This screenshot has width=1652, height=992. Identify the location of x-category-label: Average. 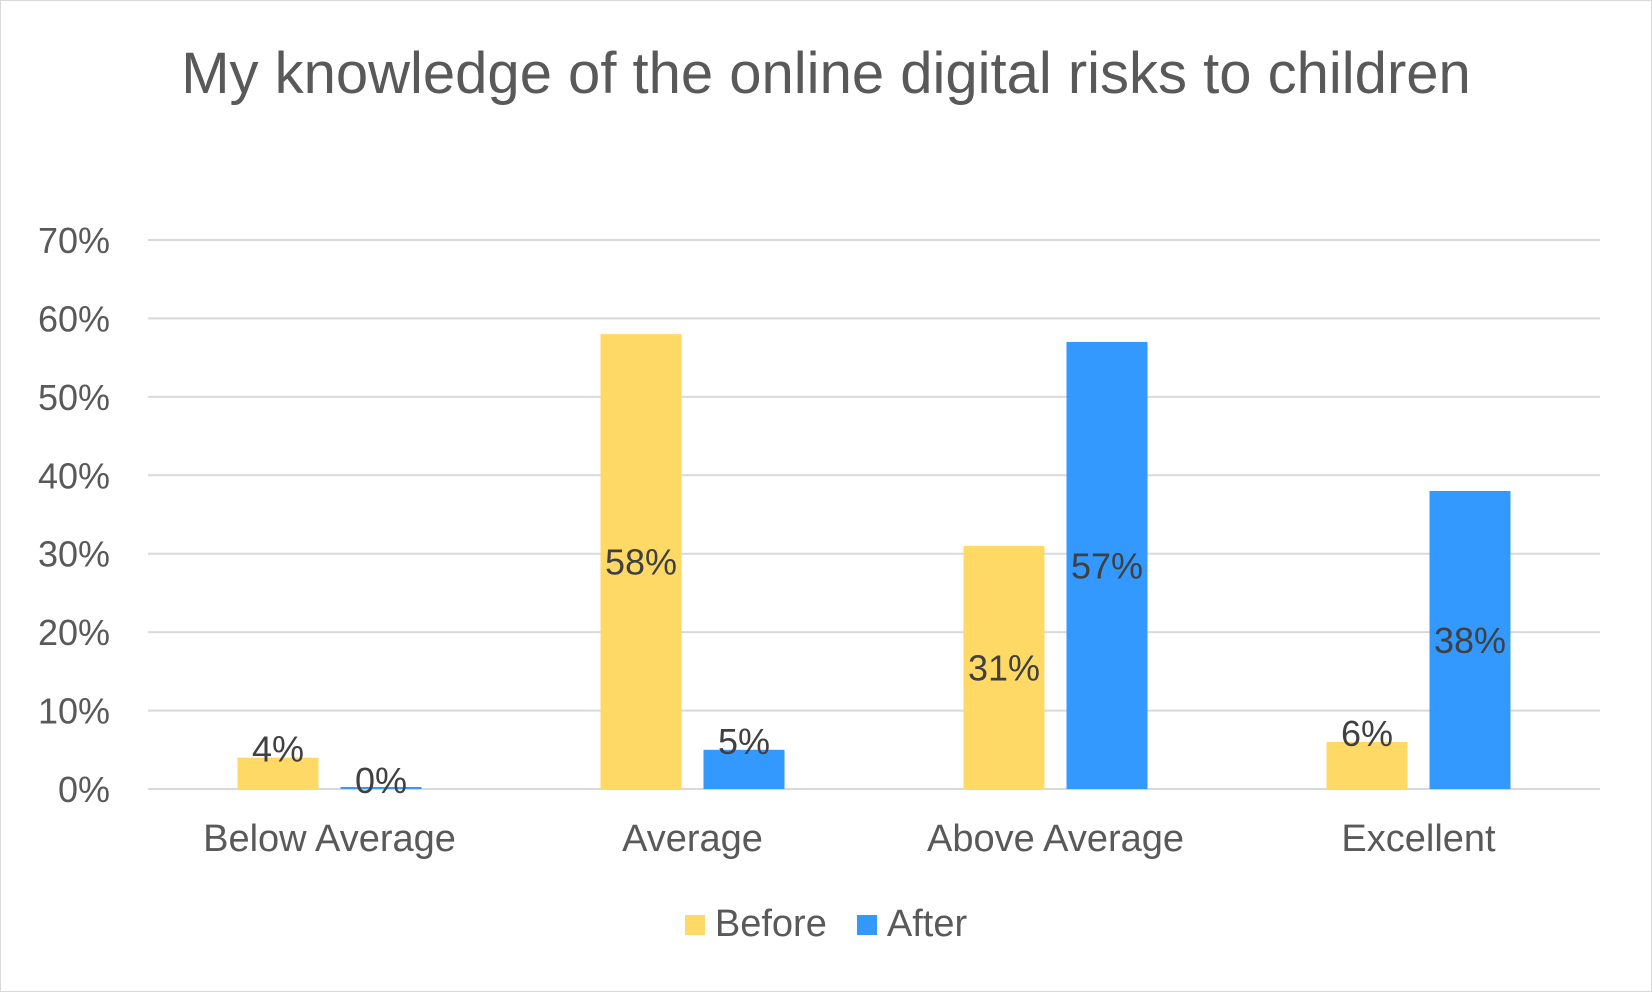
(692, 839).